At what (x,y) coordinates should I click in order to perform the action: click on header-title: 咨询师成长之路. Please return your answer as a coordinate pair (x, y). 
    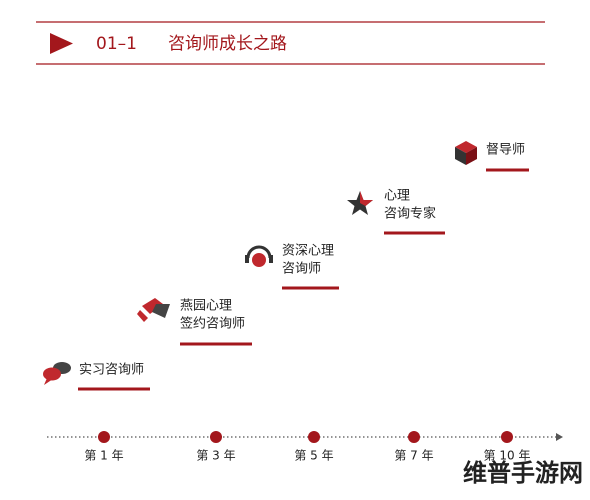
    Looking at the image, I should click on (227, 44).